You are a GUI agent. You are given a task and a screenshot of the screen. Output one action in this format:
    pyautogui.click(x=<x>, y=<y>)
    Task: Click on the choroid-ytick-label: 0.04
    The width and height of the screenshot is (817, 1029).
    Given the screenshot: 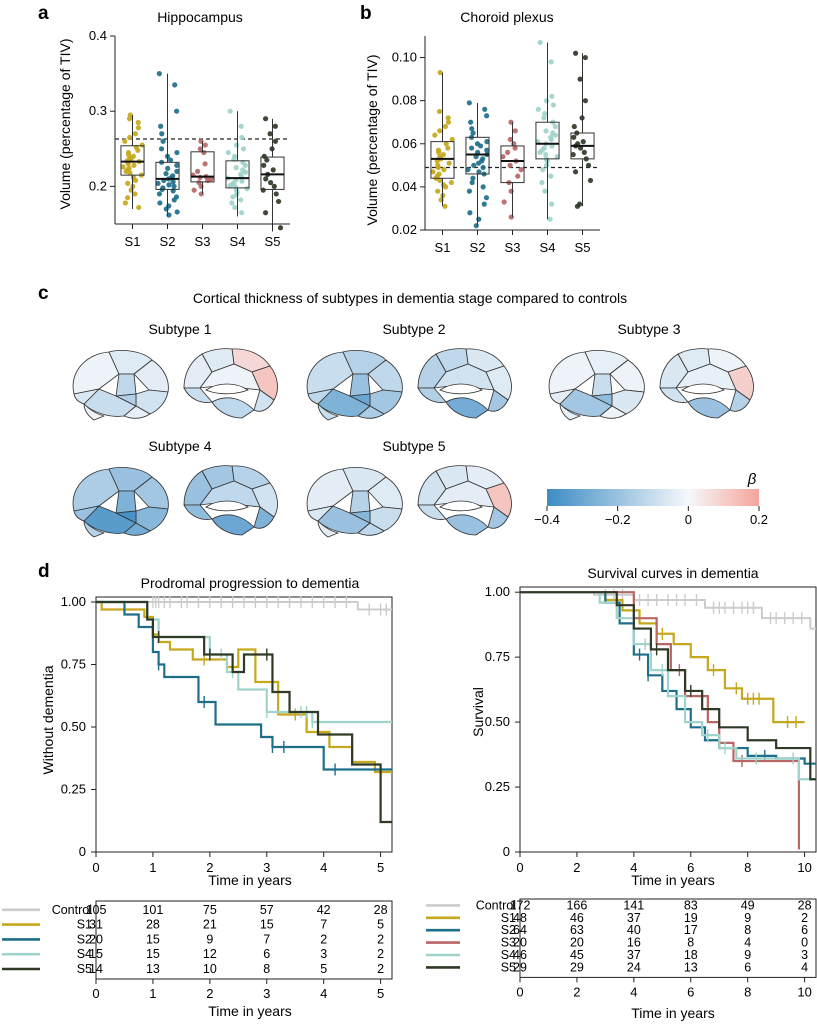 What is the action you would take?
    pyautogui.click(x=404, y=186)
    